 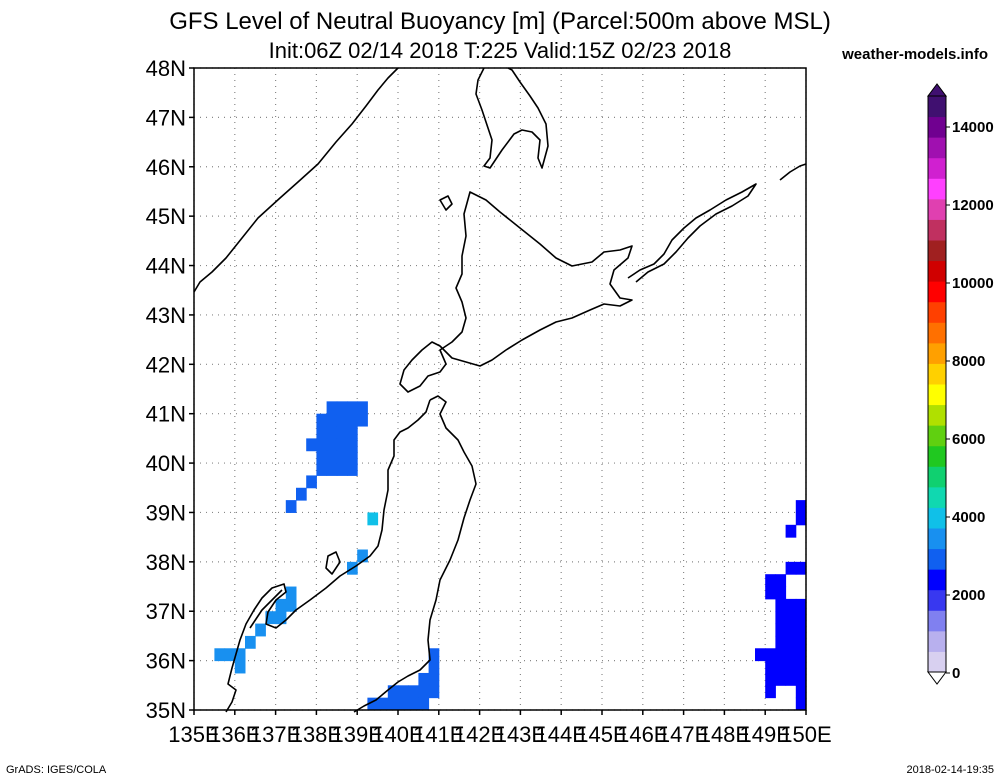 I want to click on lon-label: 139E, so click(x=357, y=734).